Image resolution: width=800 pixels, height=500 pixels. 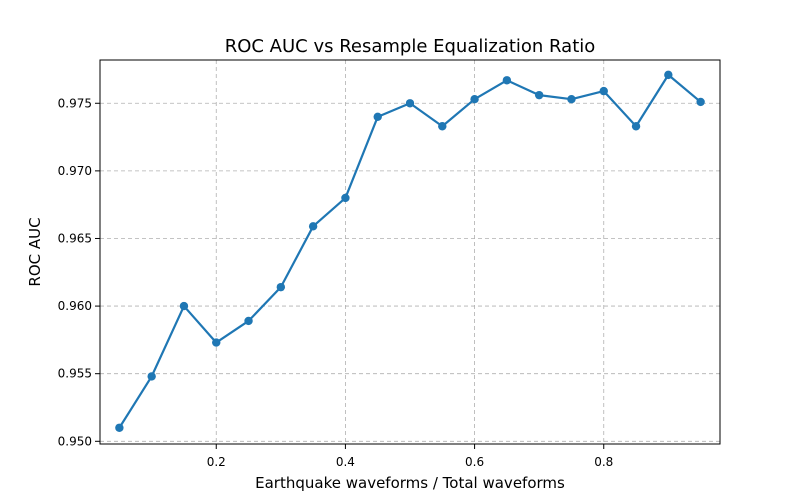 What do you see at coordinates (410, 46) in the screenshot?
I see `chart-title: ROC AUC vs Resample Equalization Ratio` at bounding box center [410, 46].